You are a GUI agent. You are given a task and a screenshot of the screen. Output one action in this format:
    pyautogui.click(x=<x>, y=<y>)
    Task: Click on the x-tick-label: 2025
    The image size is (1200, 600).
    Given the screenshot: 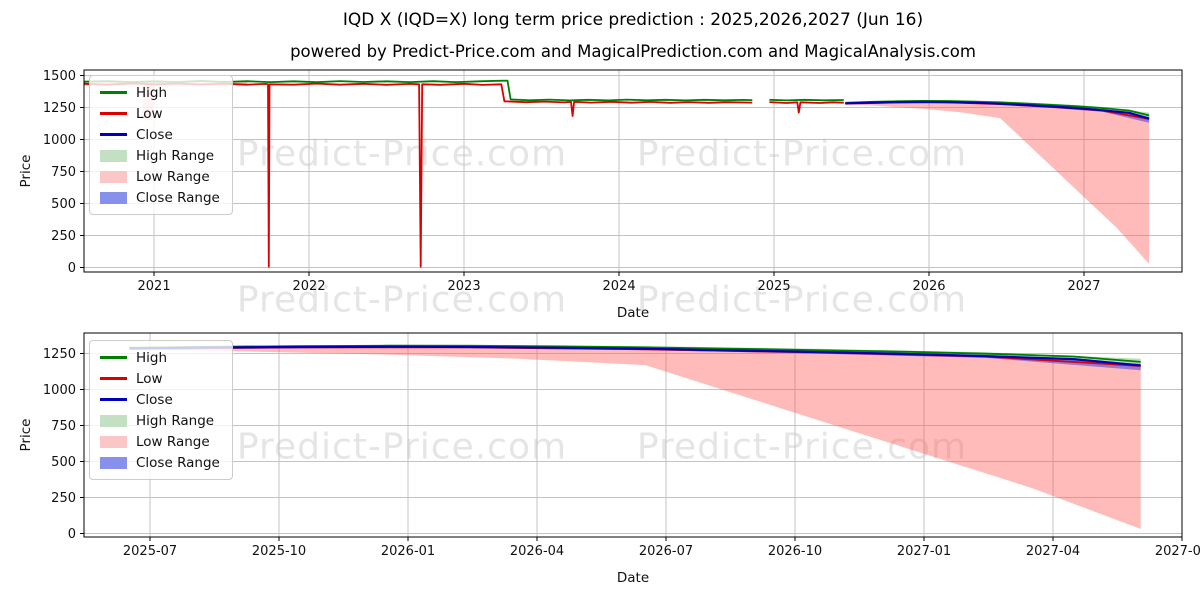 What is the action you would take?
    pyautogui.click(x=774, y=286)
    